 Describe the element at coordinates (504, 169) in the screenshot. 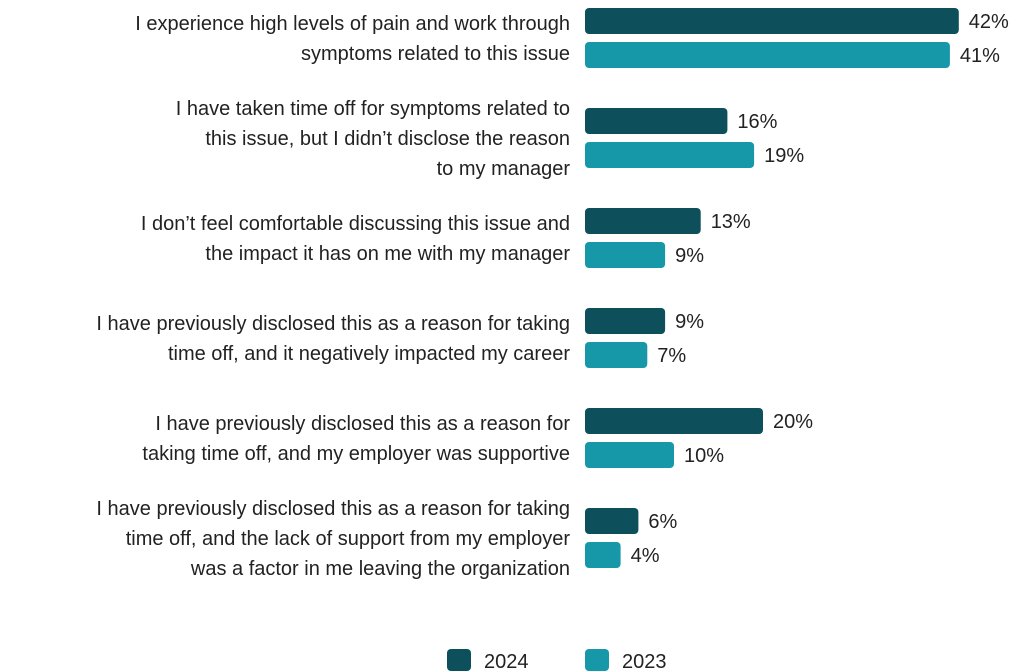

I see `category-label-line: to my manager` at that location.